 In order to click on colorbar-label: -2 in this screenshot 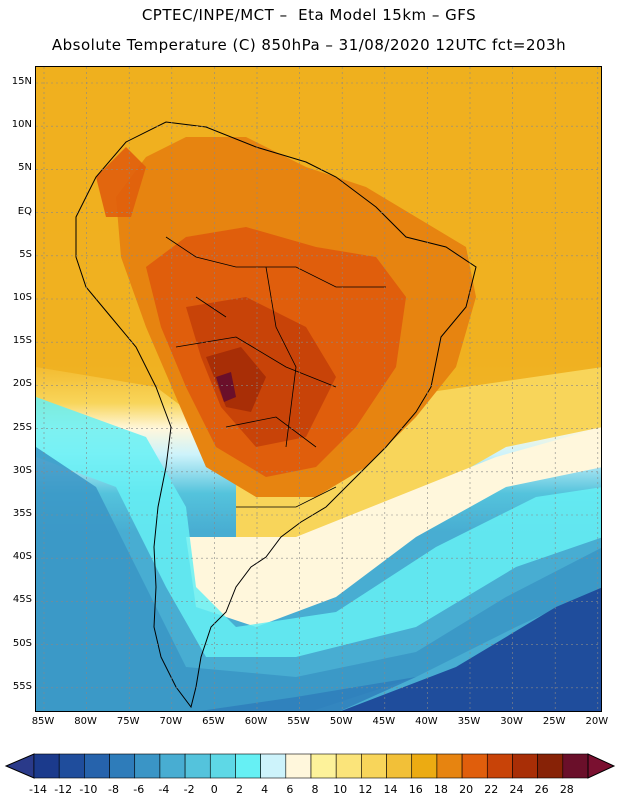, I will do `click(189, 789)`.